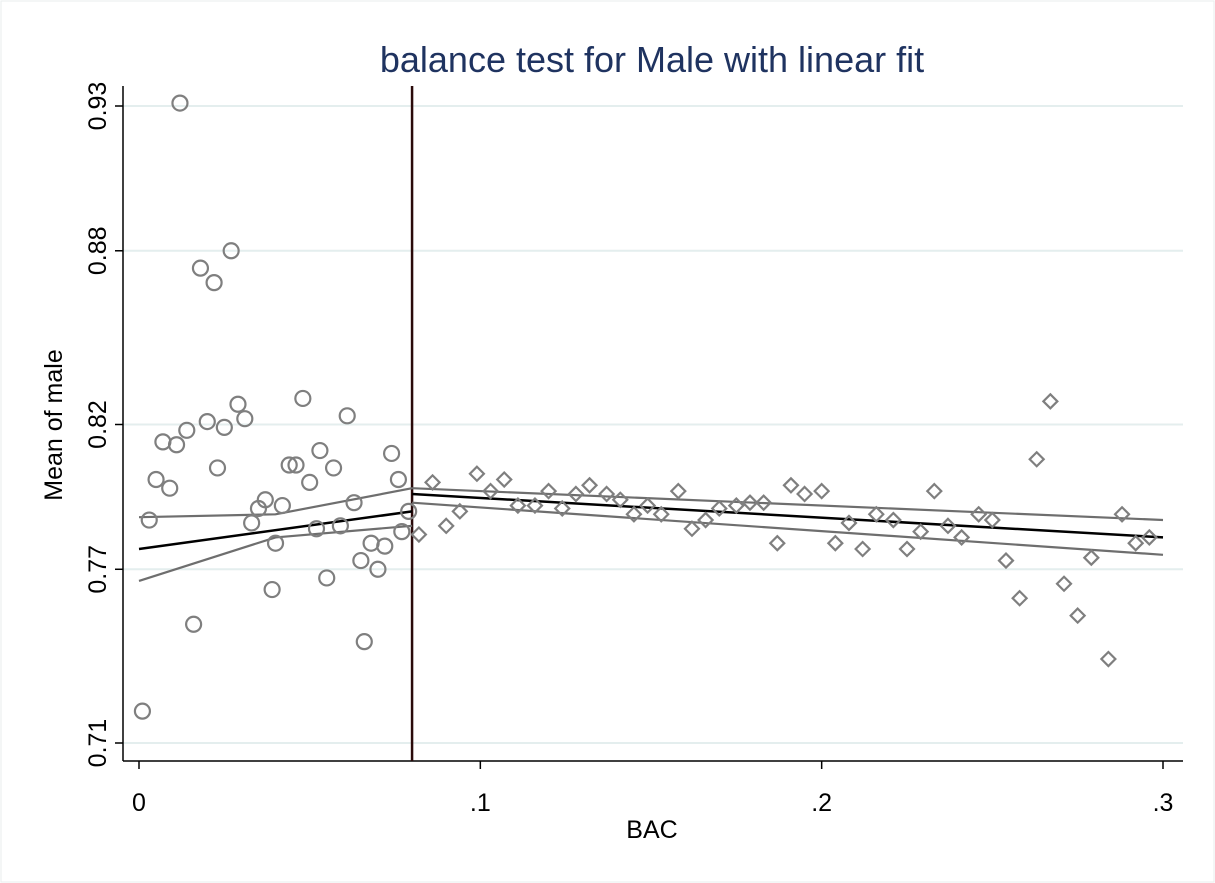 This screenshot has height=883, width=1215. I want to click on chart-title: balance test for Male with linear fit, so click(652, 59).